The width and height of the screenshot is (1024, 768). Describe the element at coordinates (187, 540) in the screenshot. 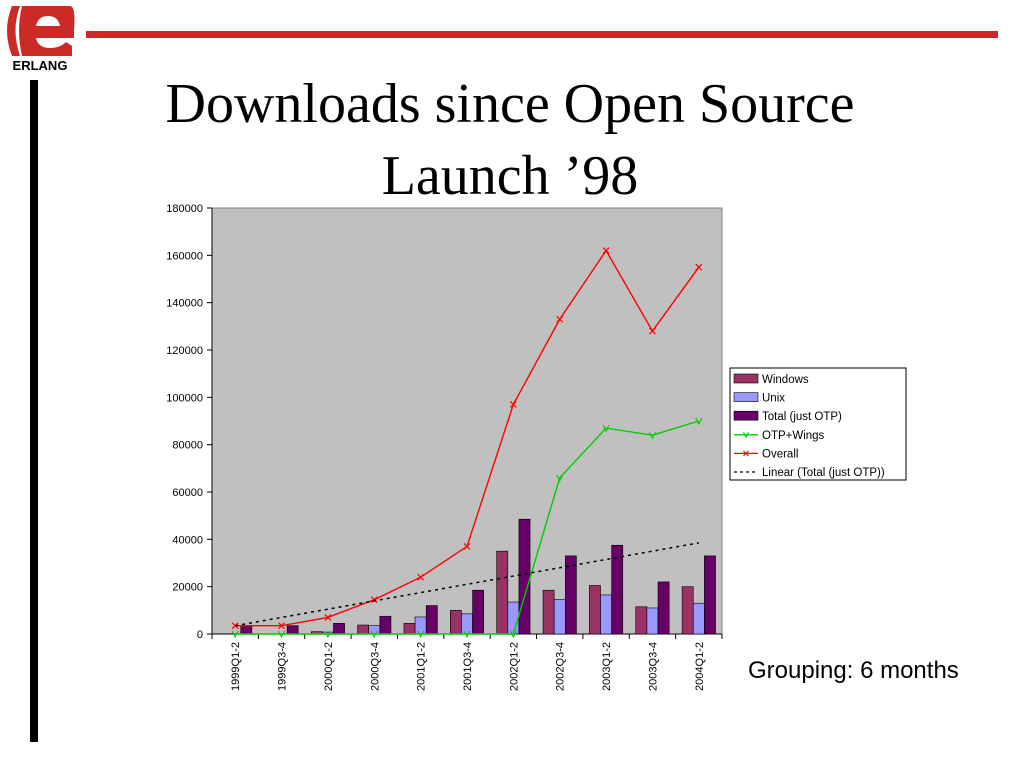

I see `y-tick-label: 40000` at that location.